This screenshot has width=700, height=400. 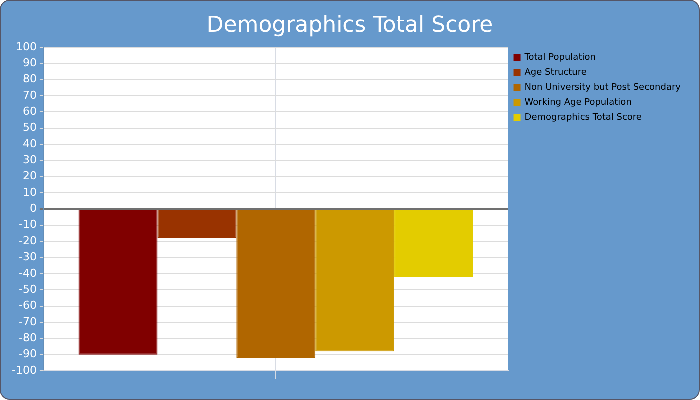 What do you see at coordinates (578, 103) in the screenshot?
I see `legend-label: Working Age Population` at bounding box center [578, 103].